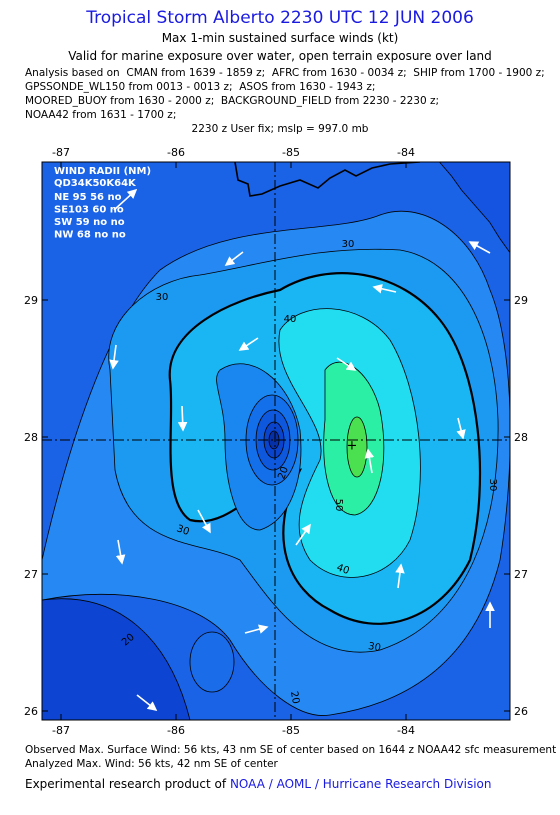  Describe the element at coordinates (338, 505) in the screenshot. I see `contour-label: 50` at that location.